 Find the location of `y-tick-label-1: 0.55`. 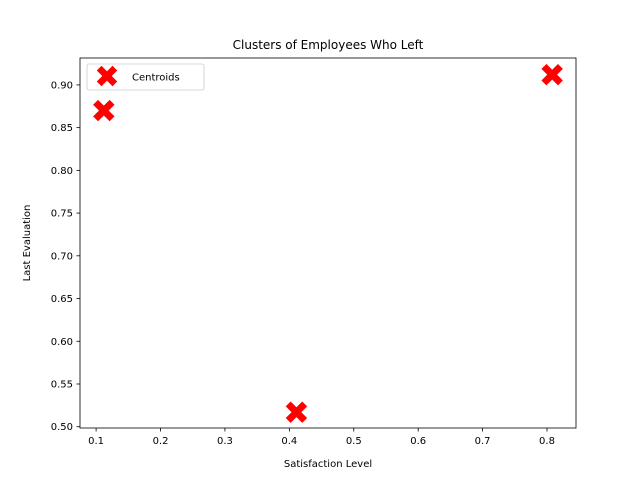

y-tick-label-1: 0.55 is located at coordinates (62, 384).